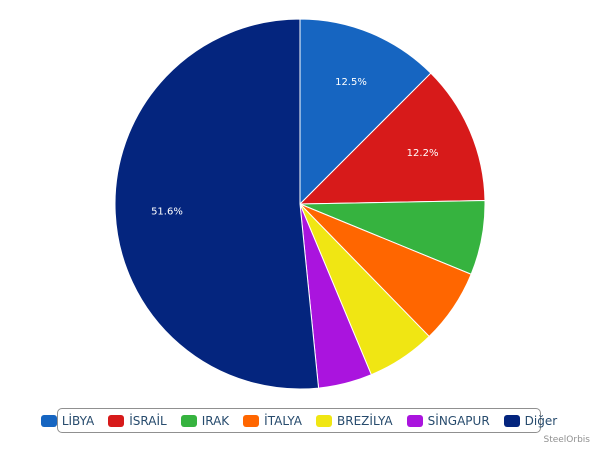 The height and width of the screenshot is (450, 600). I want to click on legend-item-0: LİBYA, so click(67, 420).